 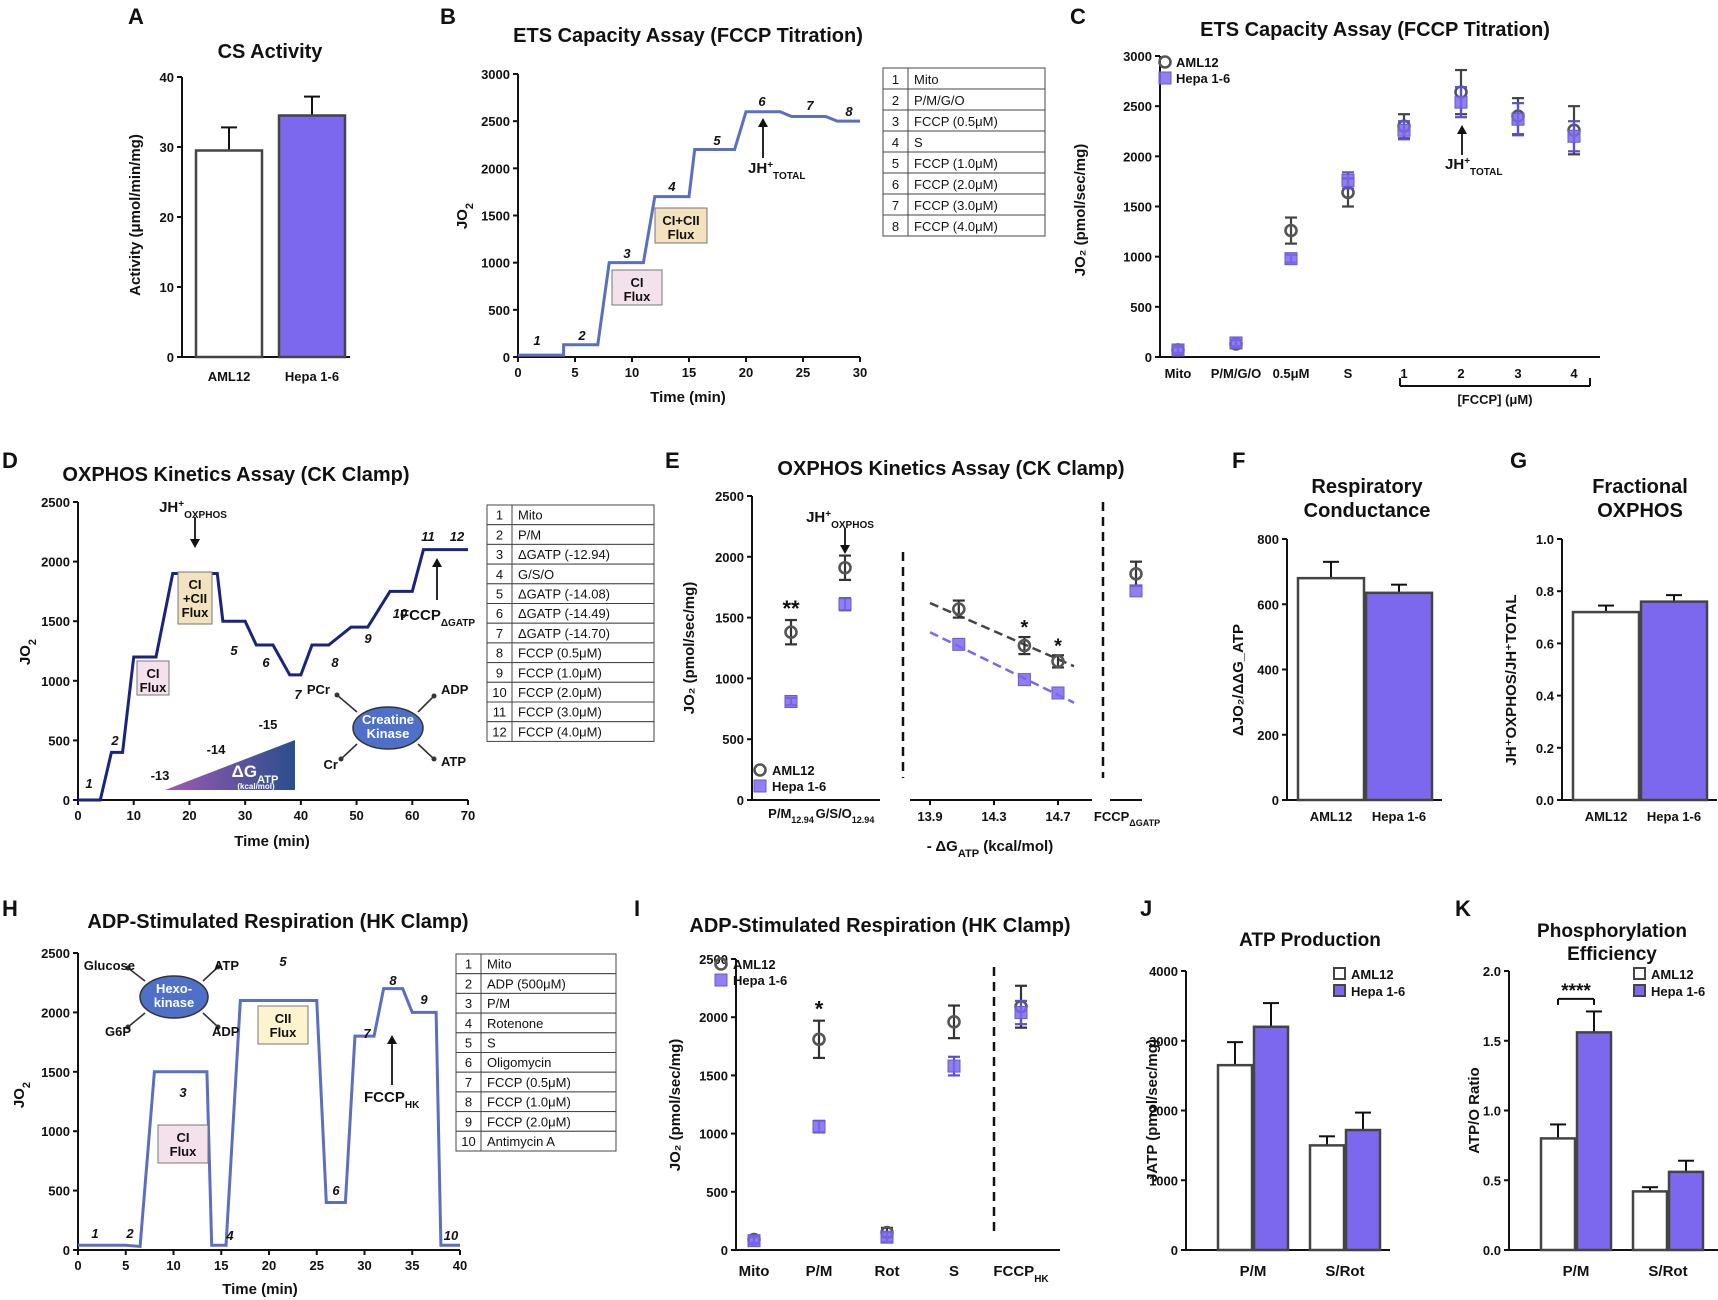 I want to click on panel-b-trace, so click(x=689, y=233).